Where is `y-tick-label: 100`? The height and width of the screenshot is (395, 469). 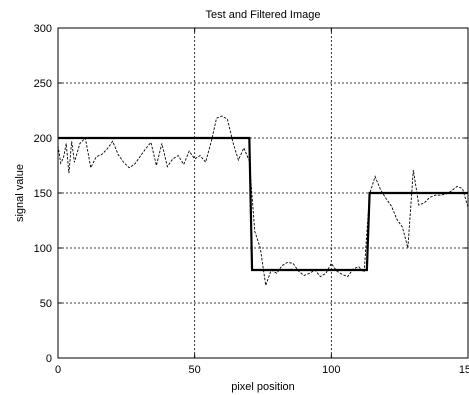 y-tick-label: 100 is located at coordinates (43, 249).